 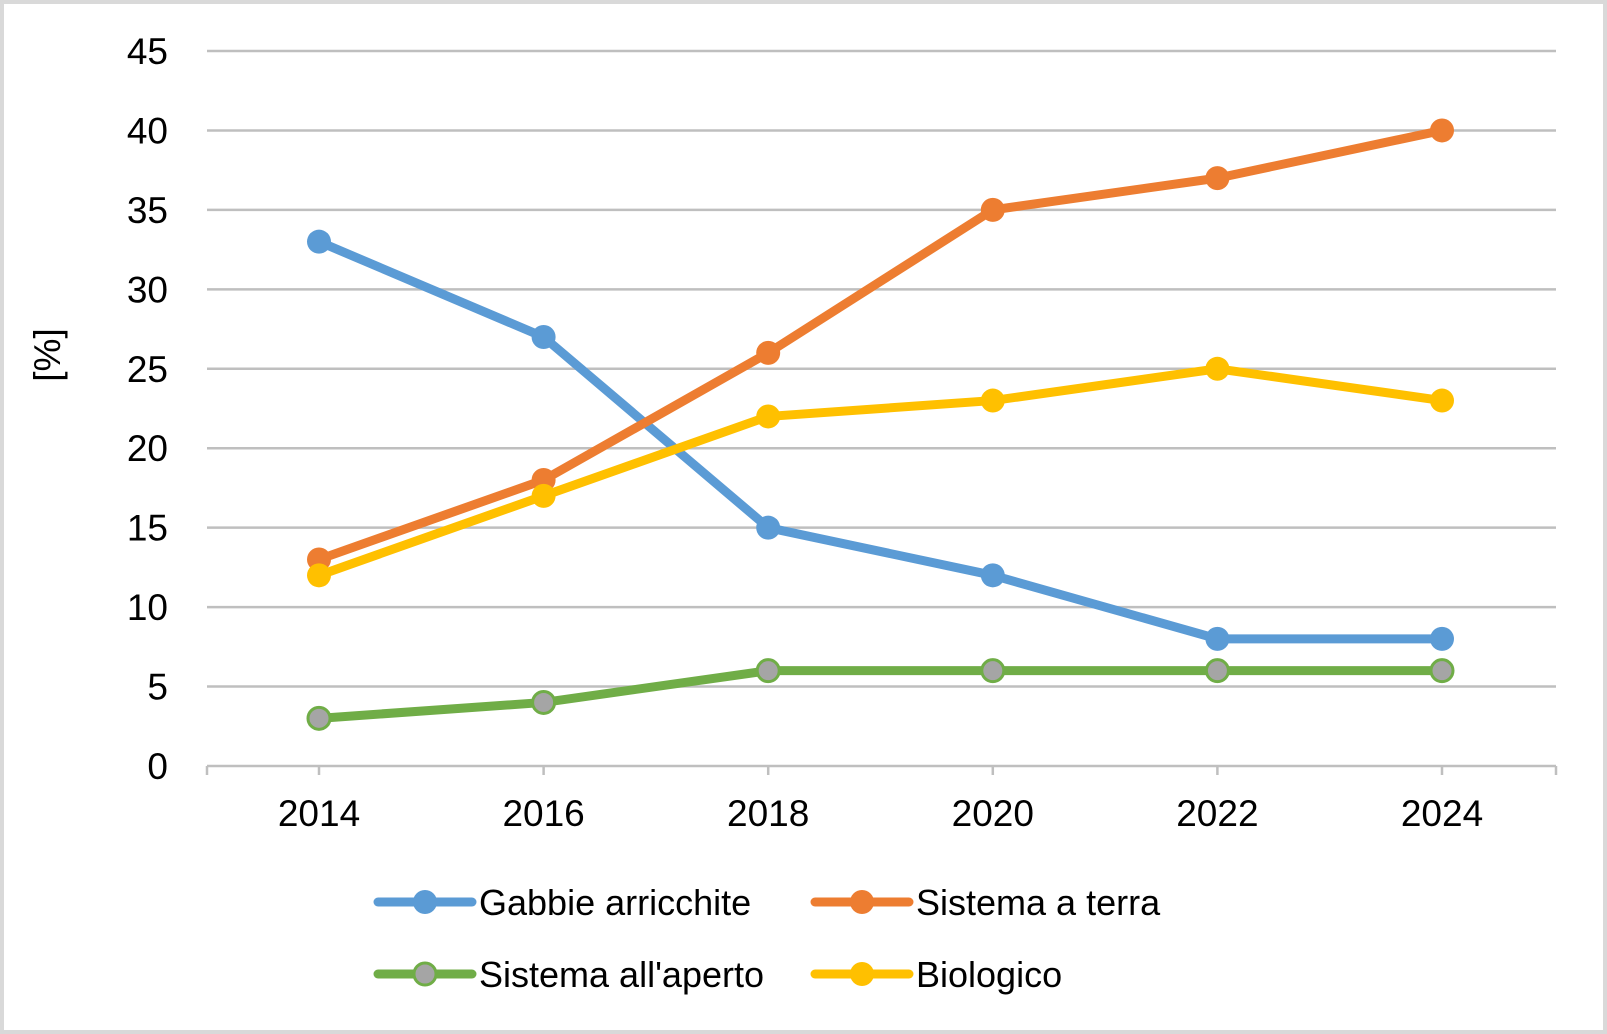 What do you see at coordinates (1217, 813) in the screenshot?
I see `x-tick-label: 2022` at bounding box center [1217, 813].